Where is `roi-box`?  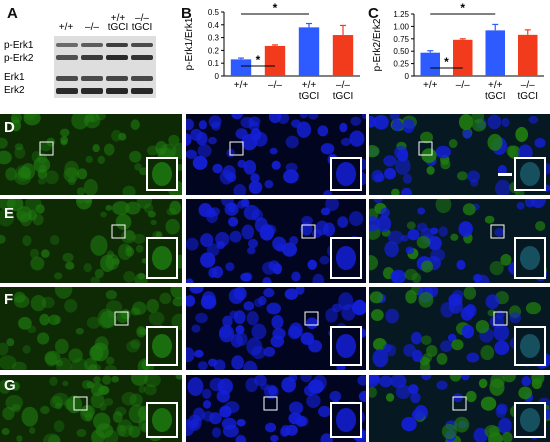
roi-box is located at coordinates (118, 231).